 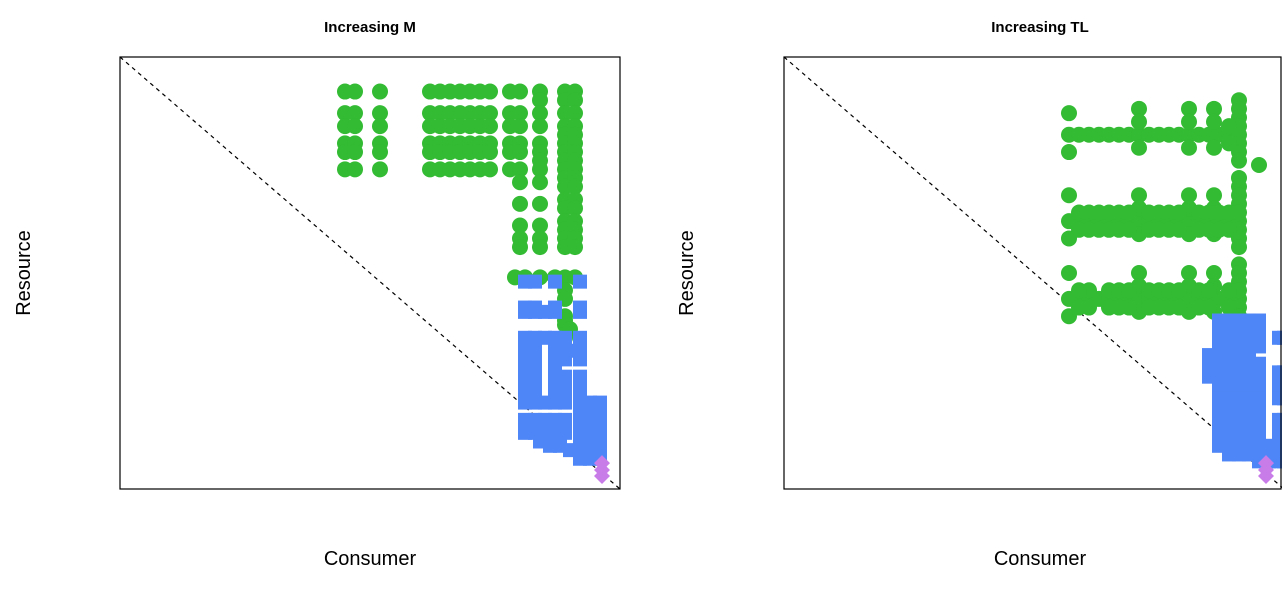 I want to click on x-axis-label: Consumer, so click(x=1040, y=559).